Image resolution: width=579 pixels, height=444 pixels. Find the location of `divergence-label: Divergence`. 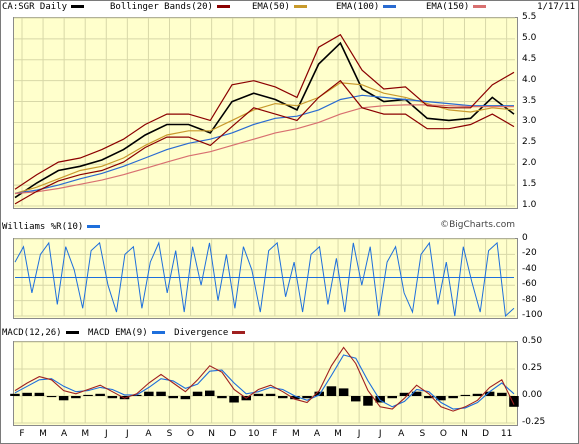

divergence-label: Divergence is located at coordinates (201, 333).